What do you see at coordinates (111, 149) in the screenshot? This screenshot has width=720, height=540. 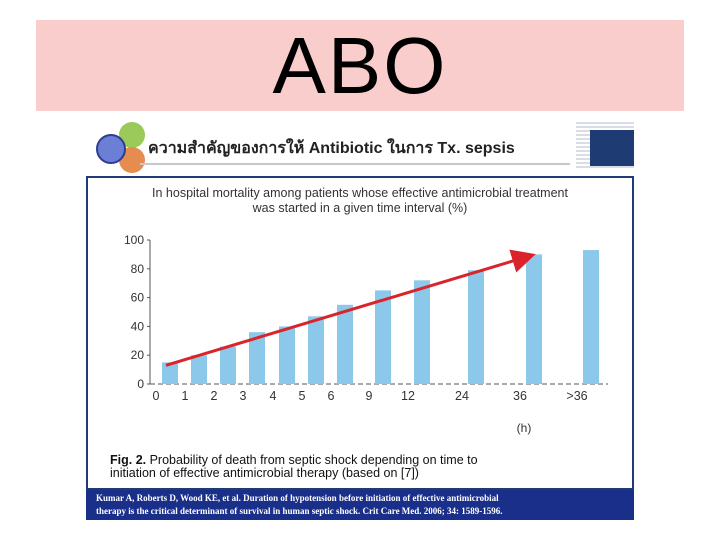 I see `blue-circle-icon` at bounding box center [111, 149].